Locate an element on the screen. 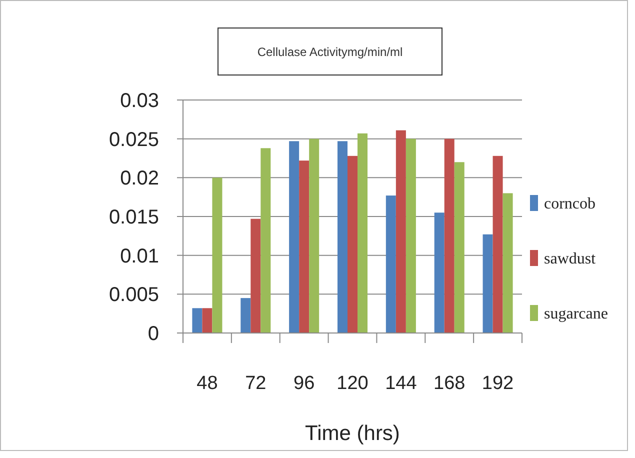  chart-title: Cellulase Activitymg/min/ml is located at coordinates (330, 52).